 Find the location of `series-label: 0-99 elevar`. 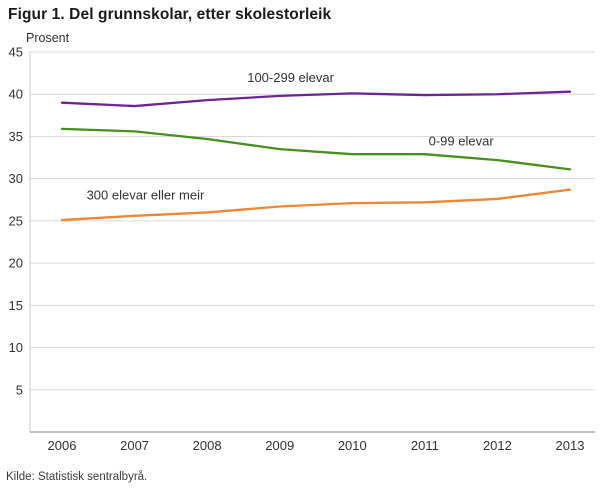

series-label: 0-99 elevar is located at coordinates (462, 141).